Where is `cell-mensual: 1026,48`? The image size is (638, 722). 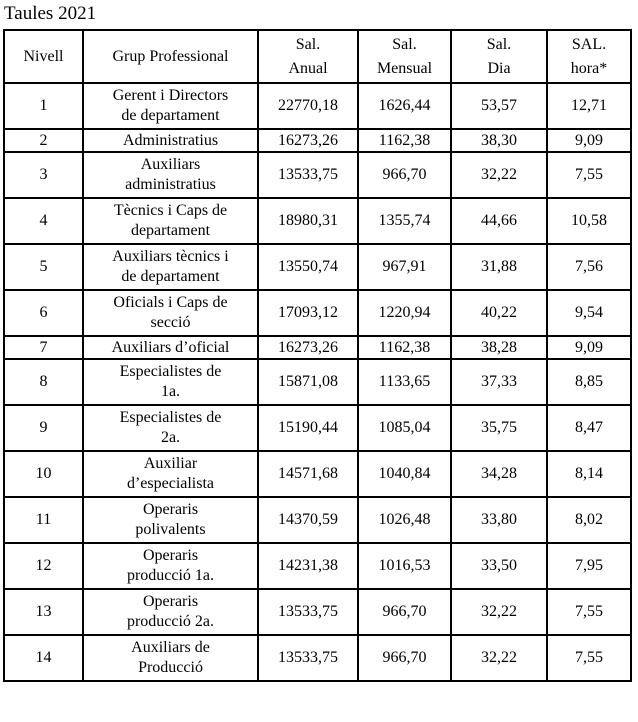 cell-mensual: 1026,48 is located at coordinates (404, 520).